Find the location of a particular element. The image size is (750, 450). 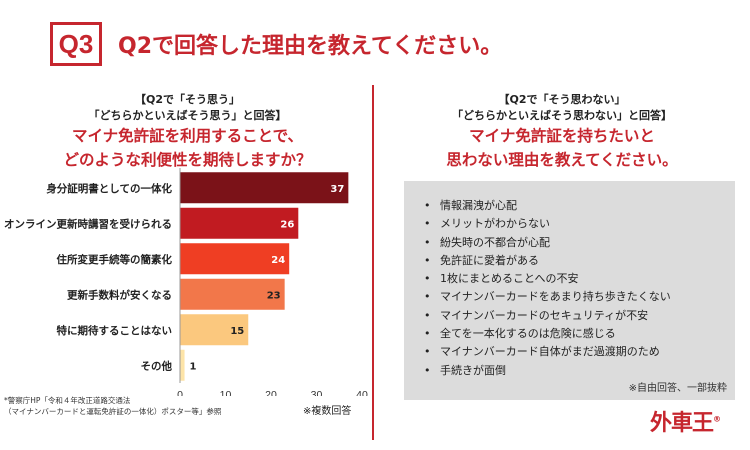

reason-item: 紛失時の不都合が心配 is located at coordinates (579, 243).